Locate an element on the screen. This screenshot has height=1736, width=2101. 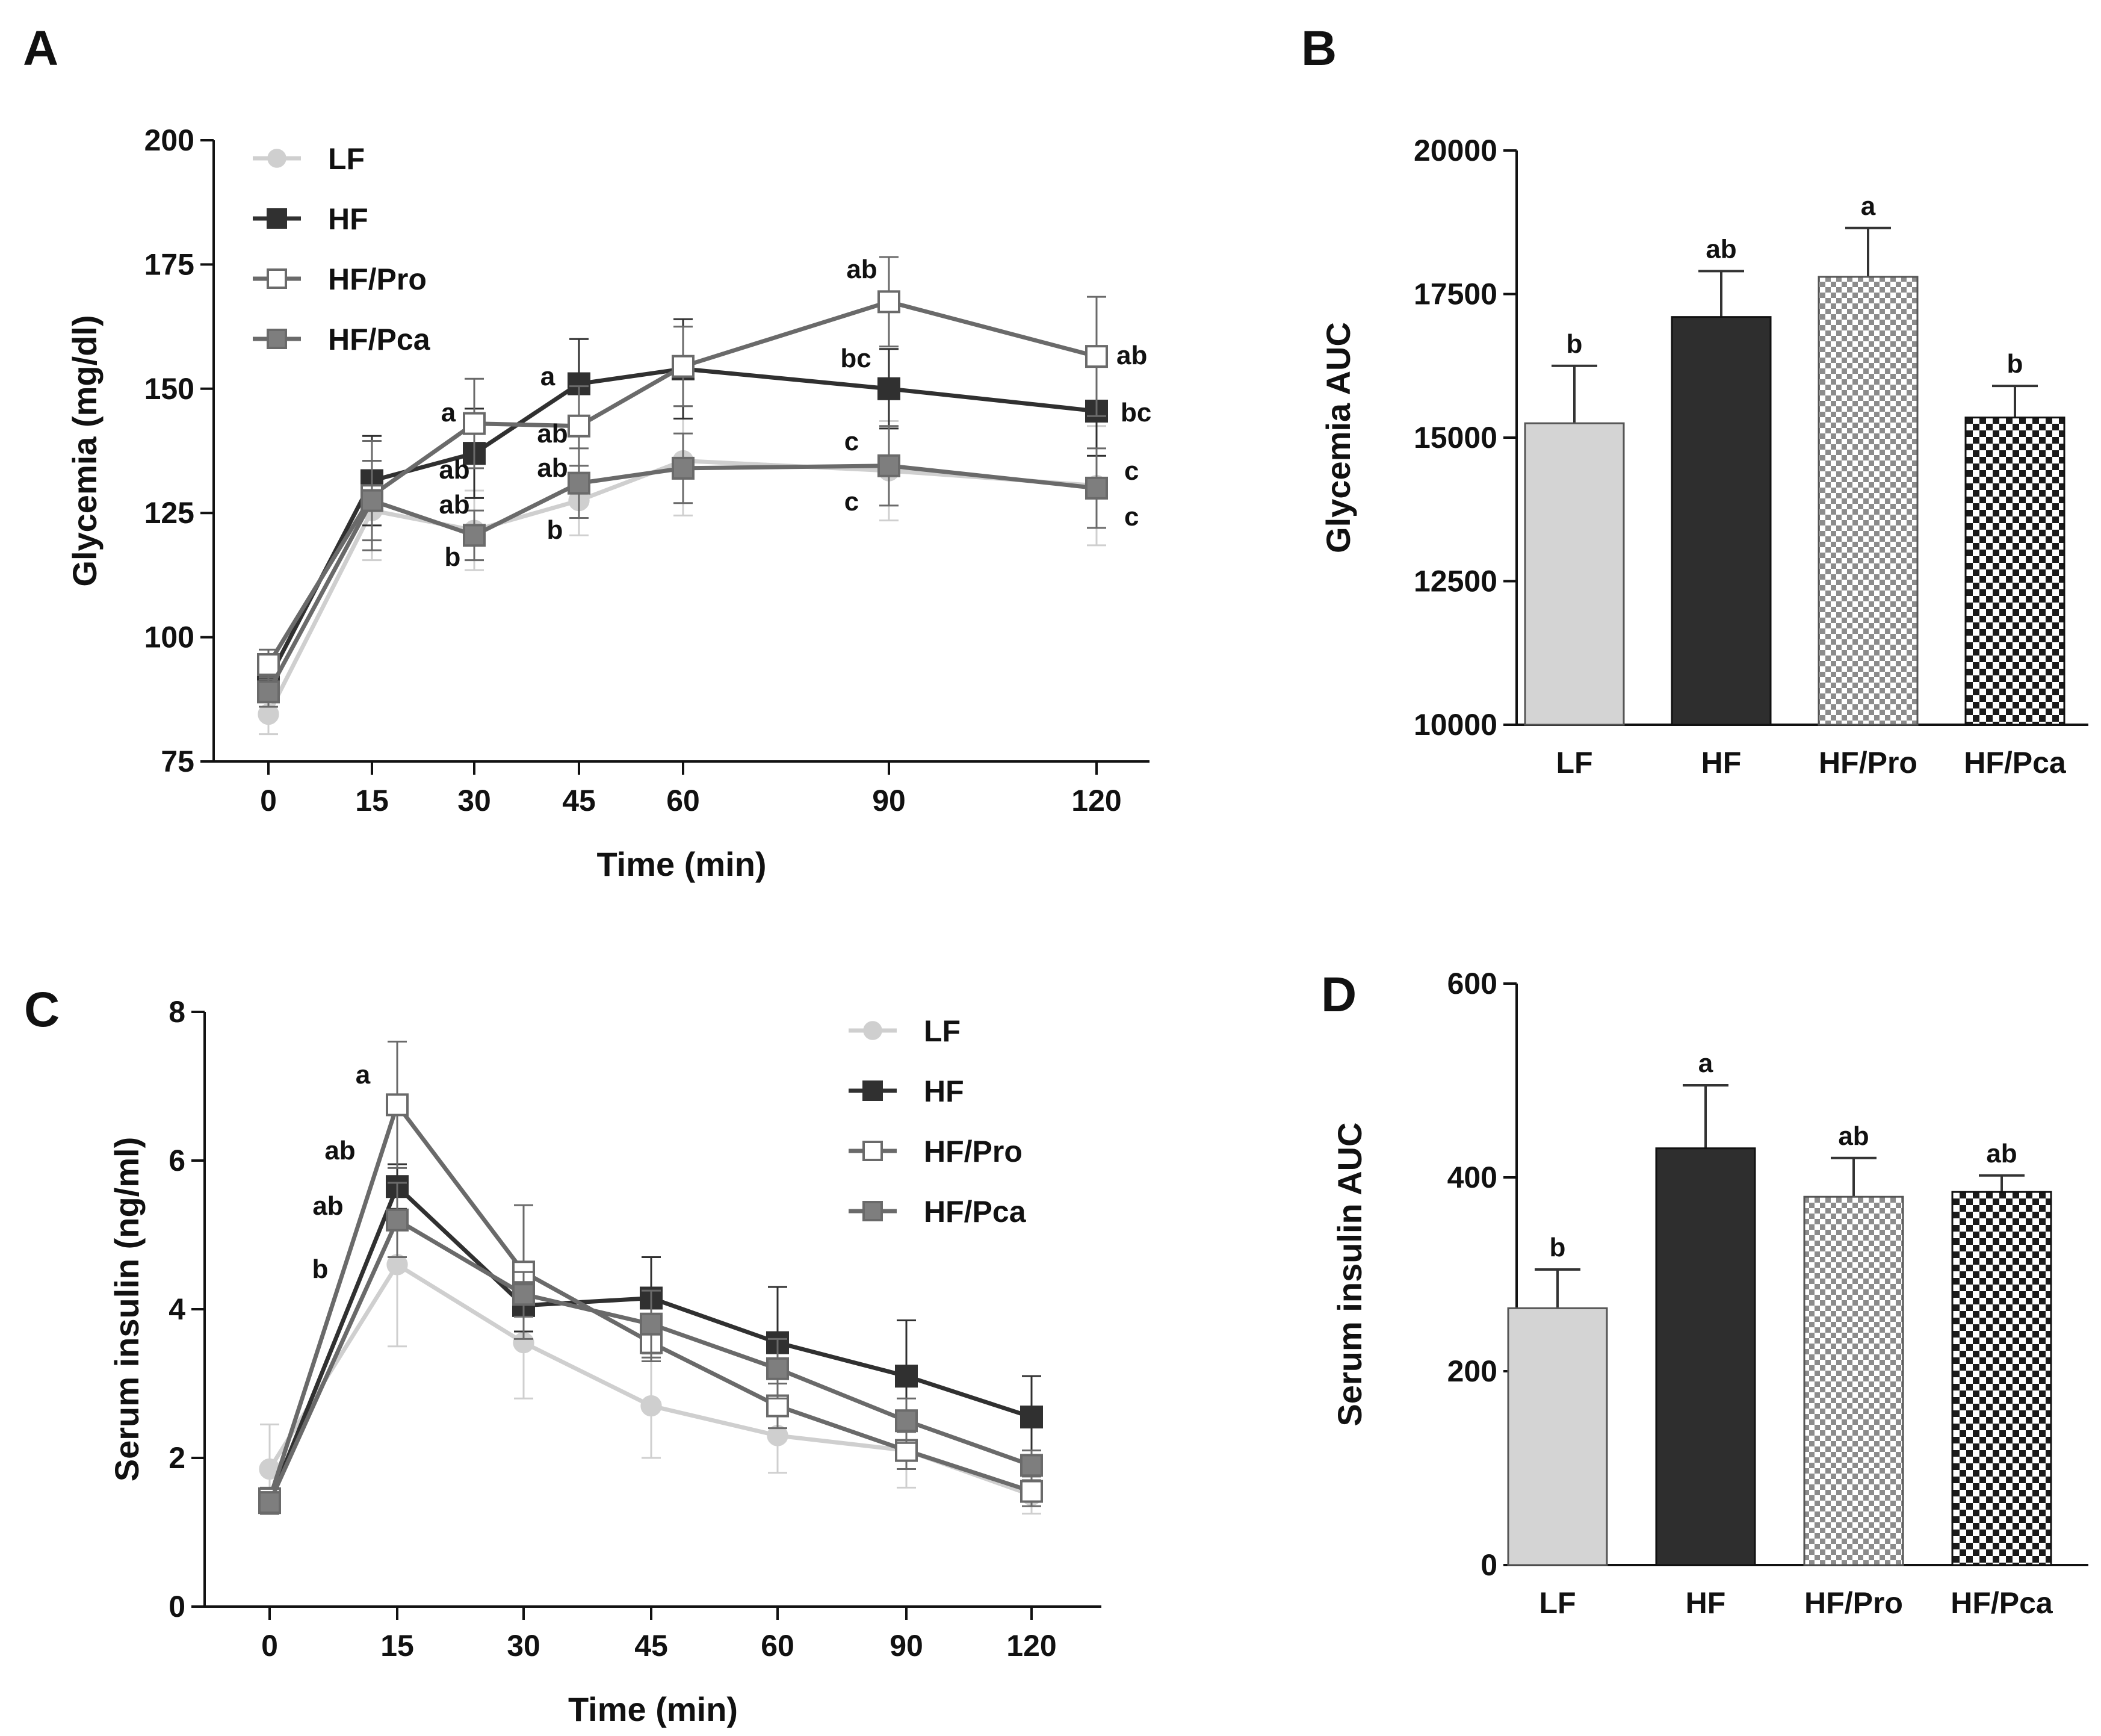
series-hf-pca is located at coordinates (650, 1348).